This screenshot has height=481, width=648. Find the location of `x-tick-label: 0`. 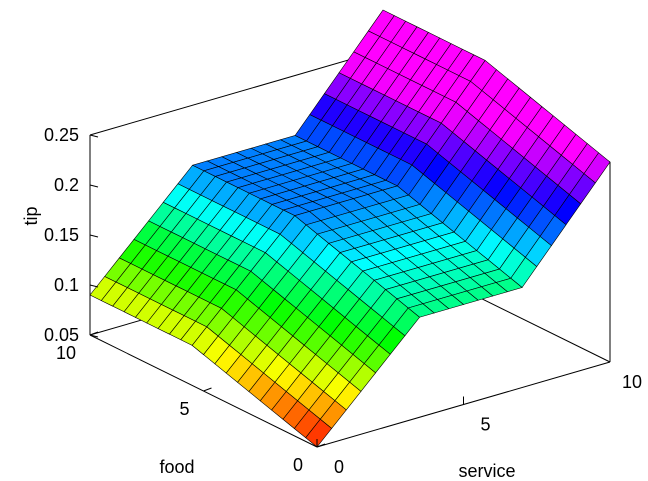

x-tick-label: 0 is located at coordinates (339, 467).